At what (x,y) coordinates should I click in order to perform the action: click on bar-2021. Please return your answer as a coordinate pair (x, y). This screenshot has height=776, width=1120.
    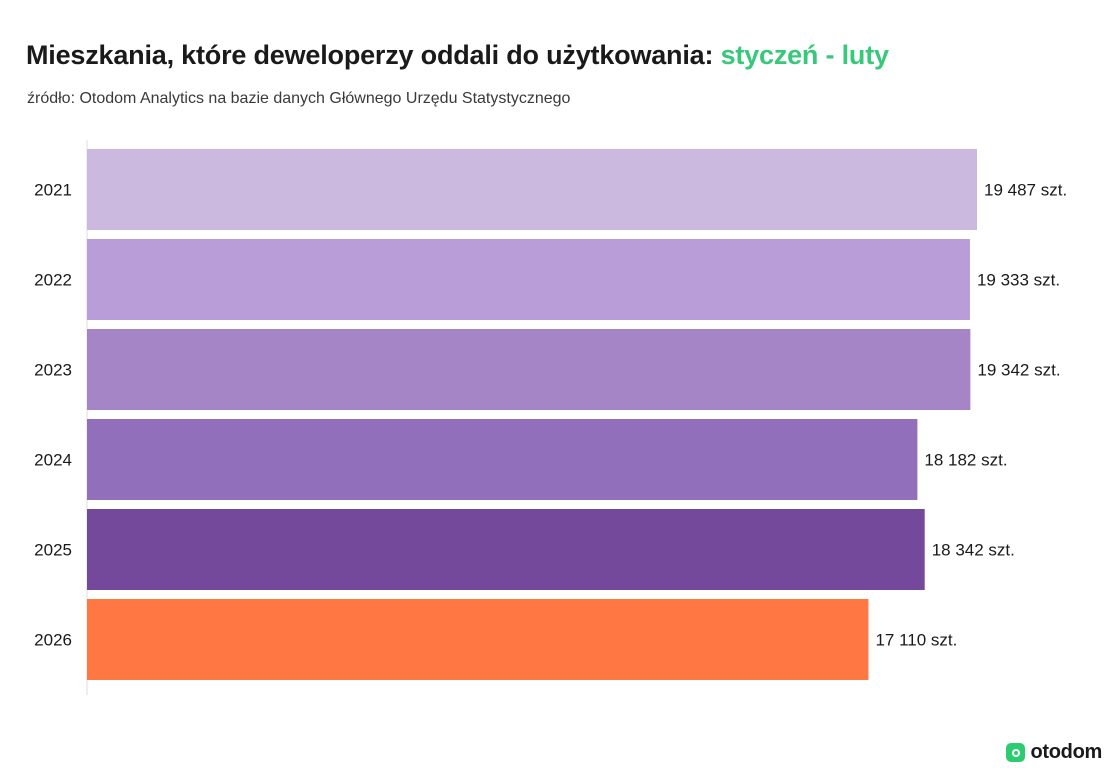
    Looking at the image, I should click on (532, 189).